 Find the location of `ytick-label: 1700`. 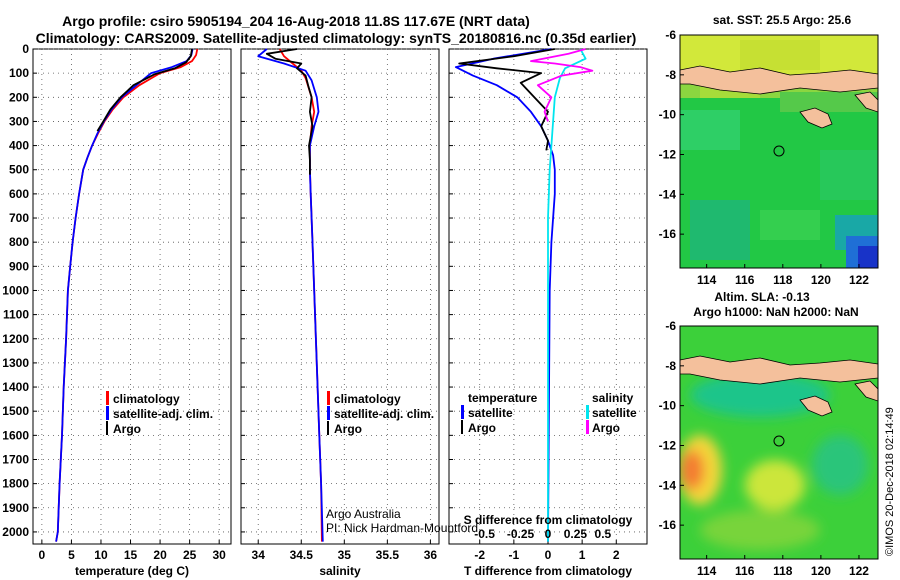

ytick-label: 1700 is located at coordinates (15, 459).